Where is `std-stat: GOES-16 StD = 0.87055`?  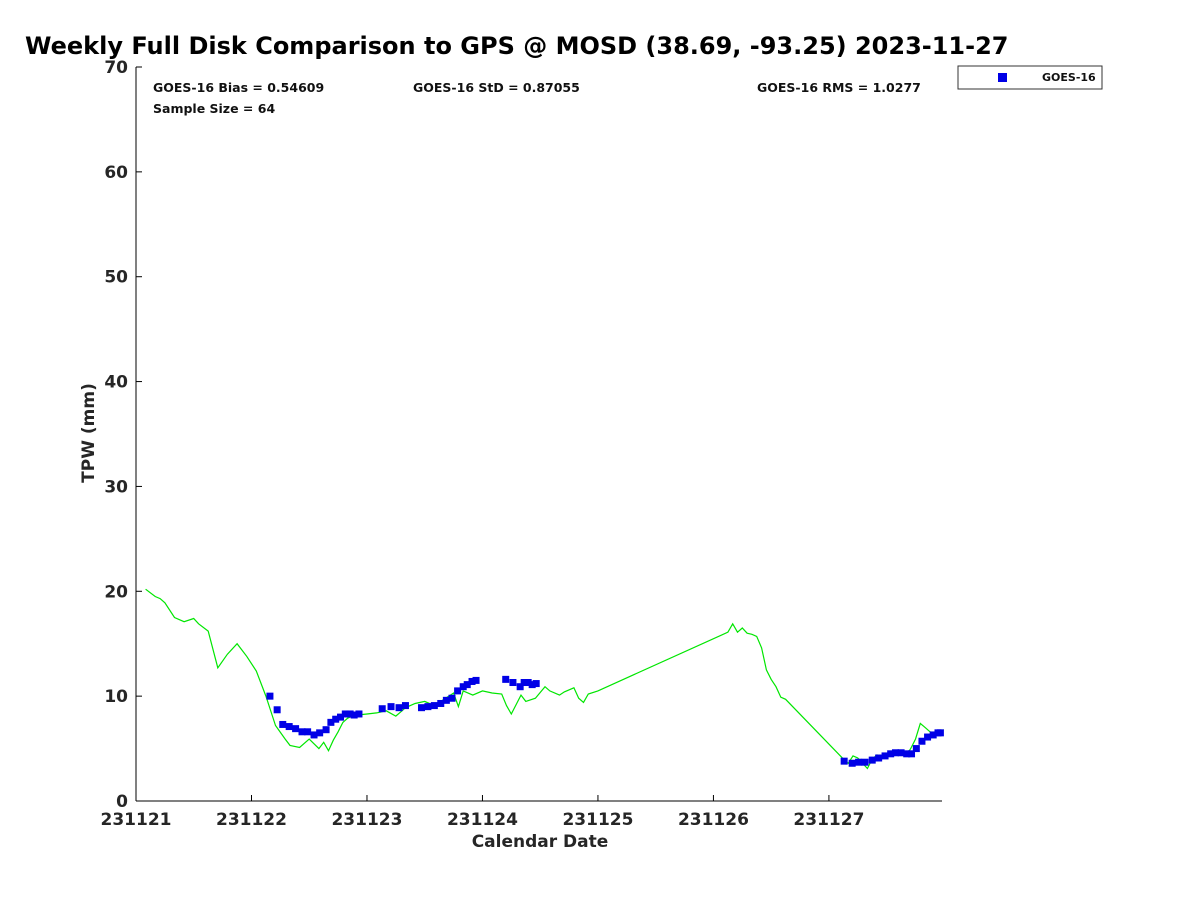
std-stat: GOES-16 StD = 0.87055 is located at coordinates (496, 87).